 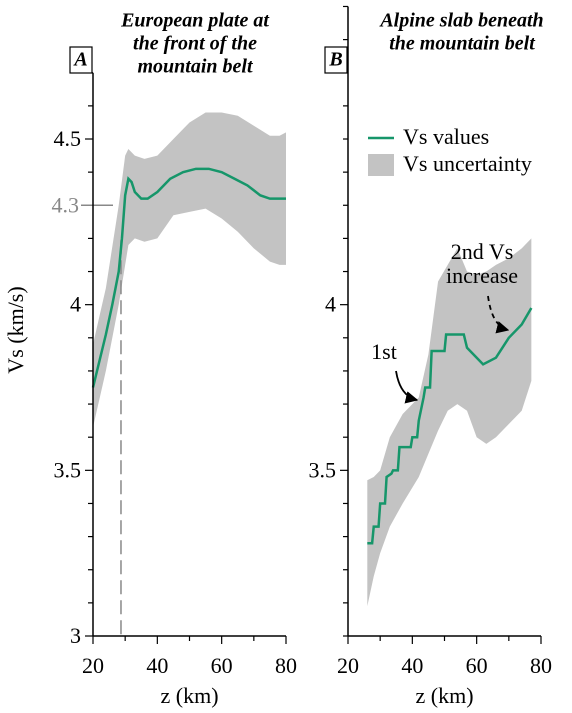 I want to click on legend-label: Vs values, so click(x=446, y=136).